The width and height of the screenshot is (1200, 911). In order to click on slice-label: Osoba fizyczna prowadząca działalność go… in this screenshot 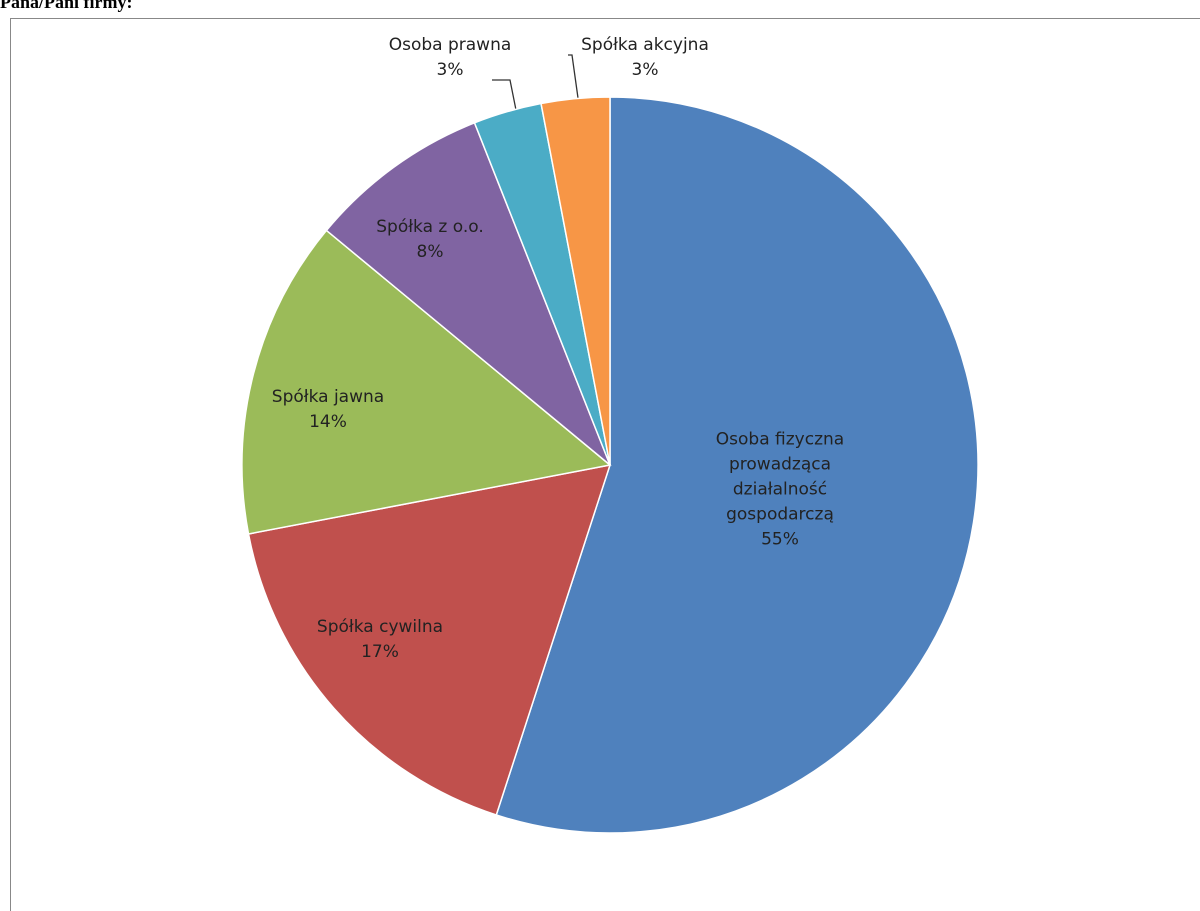, I will do `click(780, 490)`.